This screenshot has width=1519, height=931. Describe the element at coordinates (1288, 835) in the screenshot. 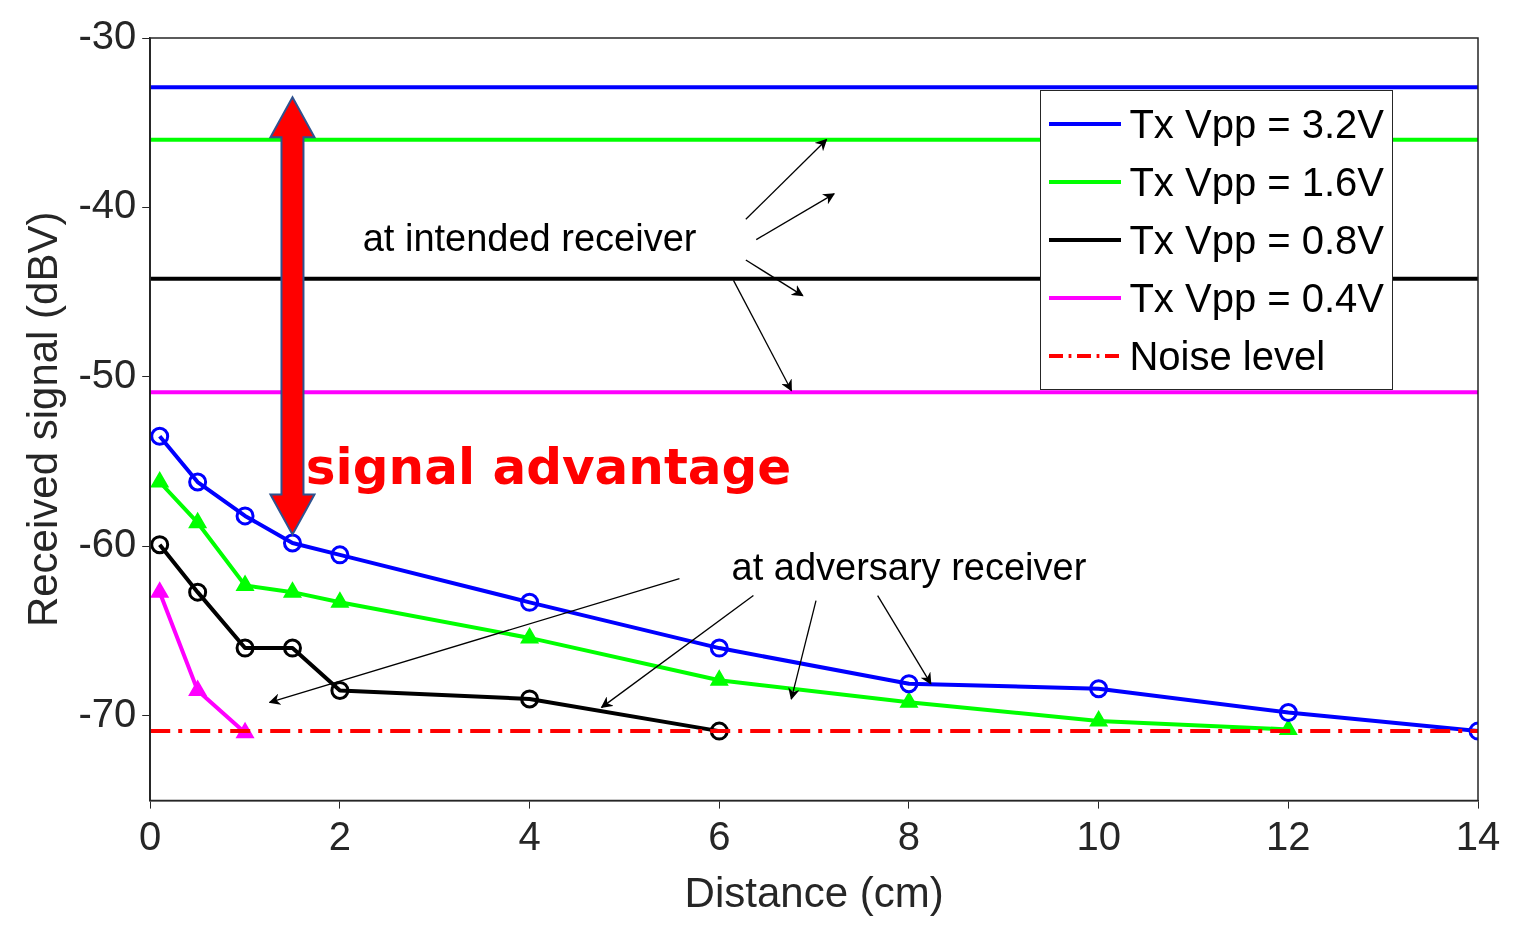

I see `x-tick-label: 12` at that location.